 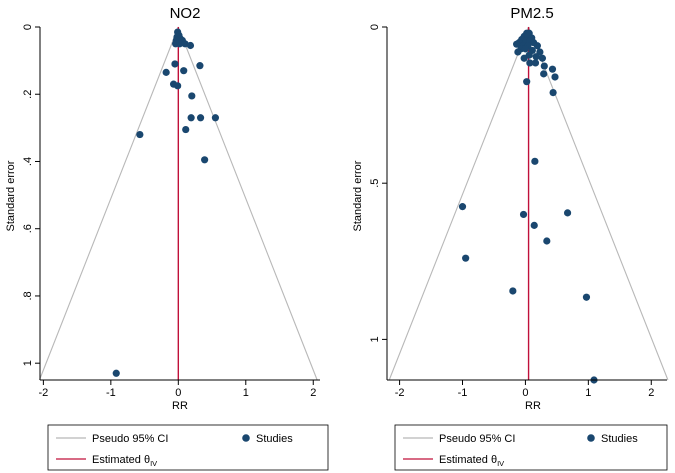 I want to click on pm25-y-ticks: 0.51, so click(x=378, y=183).